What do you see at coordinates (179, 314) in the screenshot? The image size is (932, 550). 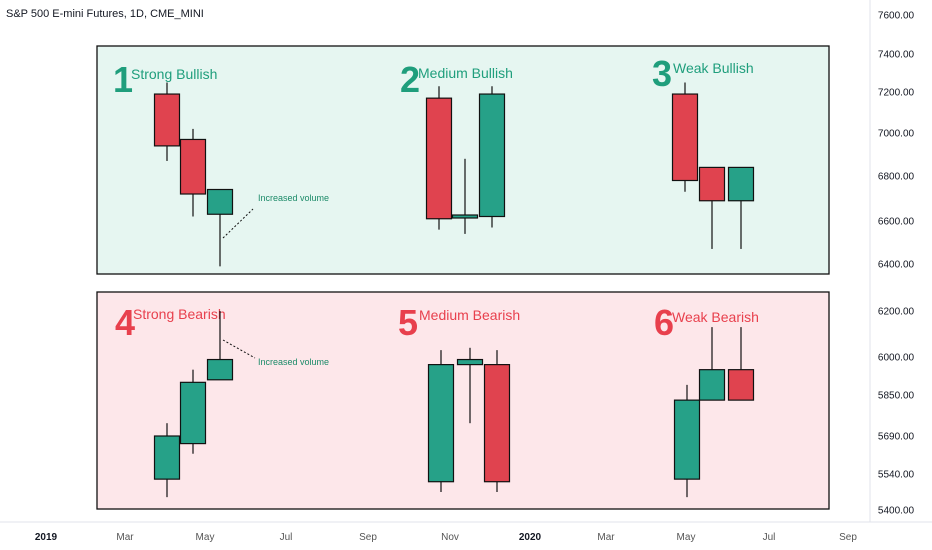 I see `panel-label: Strong Bearish` at bounding box center [179, 314].